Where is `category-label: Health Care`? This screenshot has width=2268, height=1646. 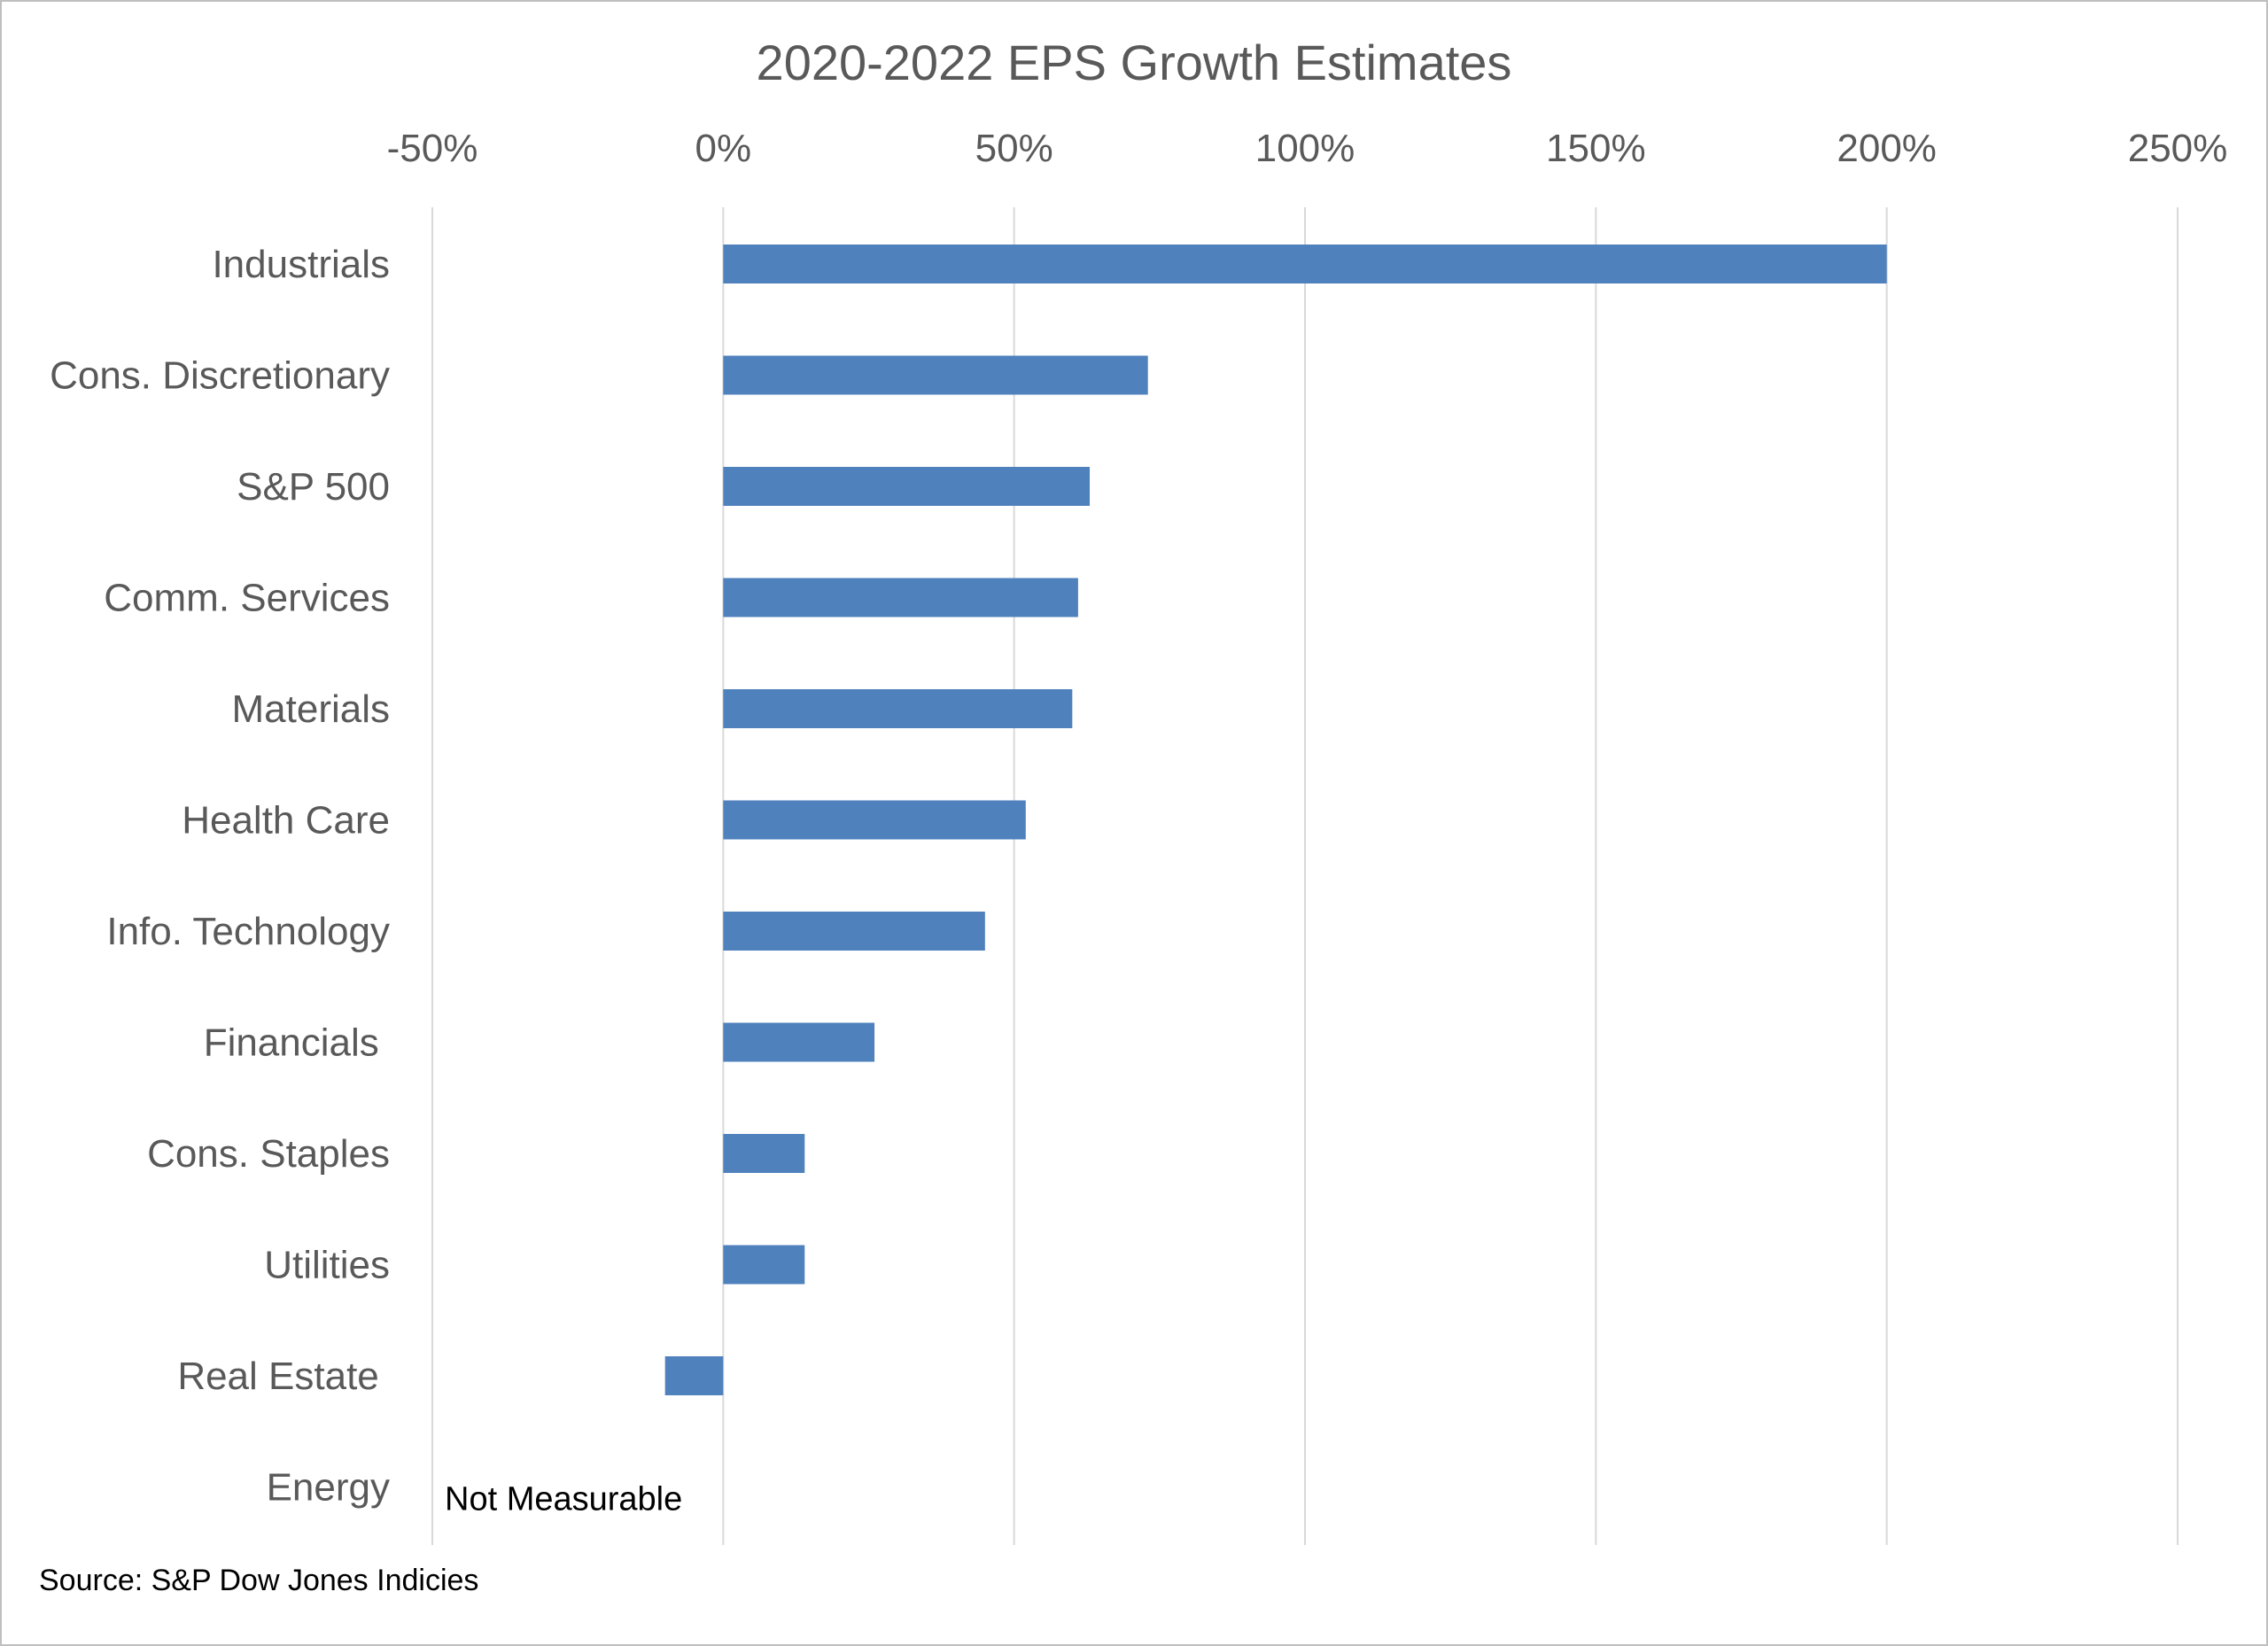
category-label: Health Care is located at coordinates (286, 820).